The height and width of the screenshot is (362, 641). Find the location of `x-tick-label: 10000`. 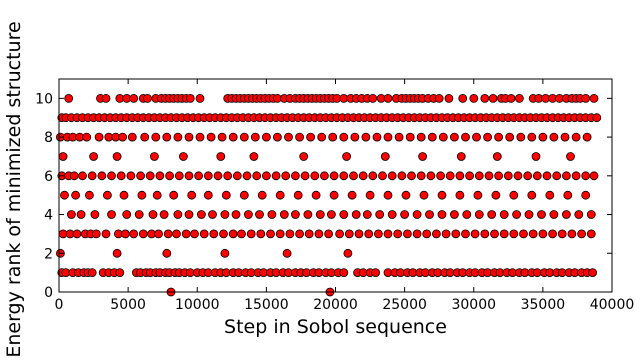

x-tick-label: 10000 is located at coordinates (197, 305).